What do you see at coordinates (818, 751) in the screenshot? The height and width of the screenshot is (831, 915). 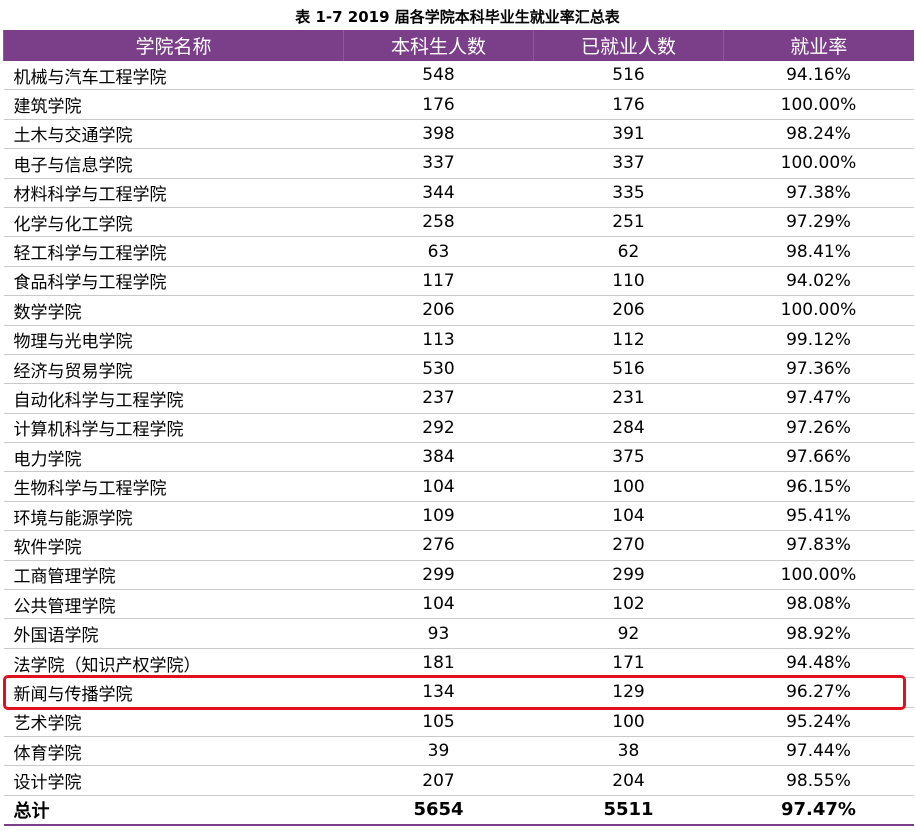 I see `rate-cell: 97.44%` at bounding box center [818, 751].